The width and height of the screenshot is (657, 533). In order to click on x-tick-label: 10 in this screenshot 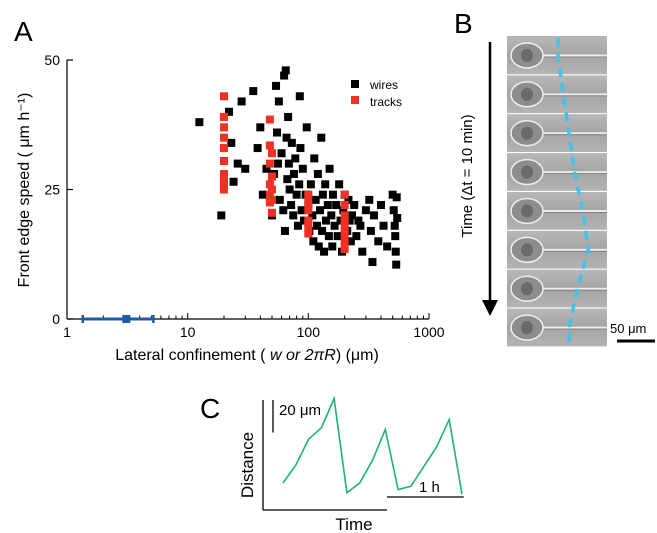, I will do `click(188, 332)`.